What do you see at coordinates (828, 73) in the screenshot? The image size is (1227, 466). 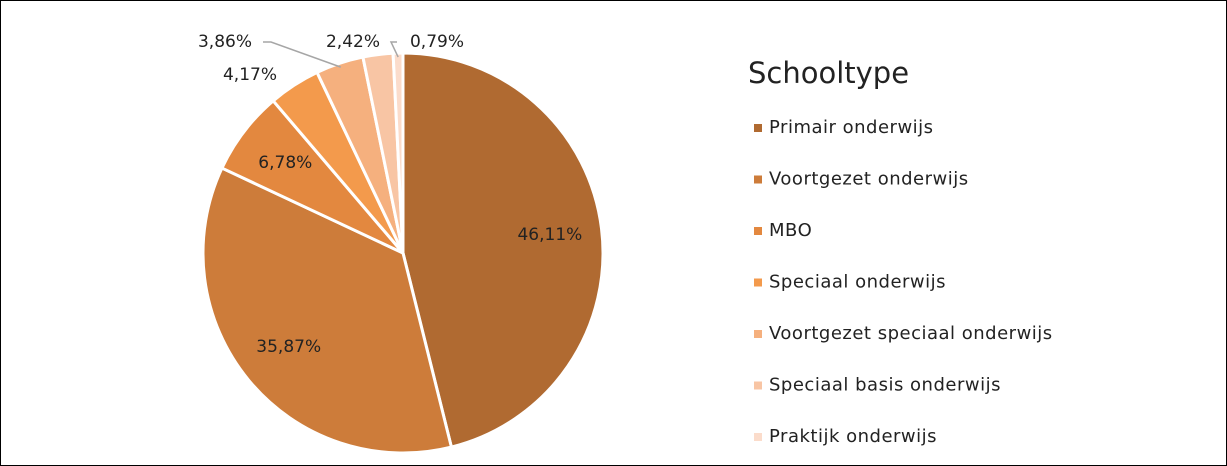 I see `legend-title: Schooltype` at bounding box center [828, 73].